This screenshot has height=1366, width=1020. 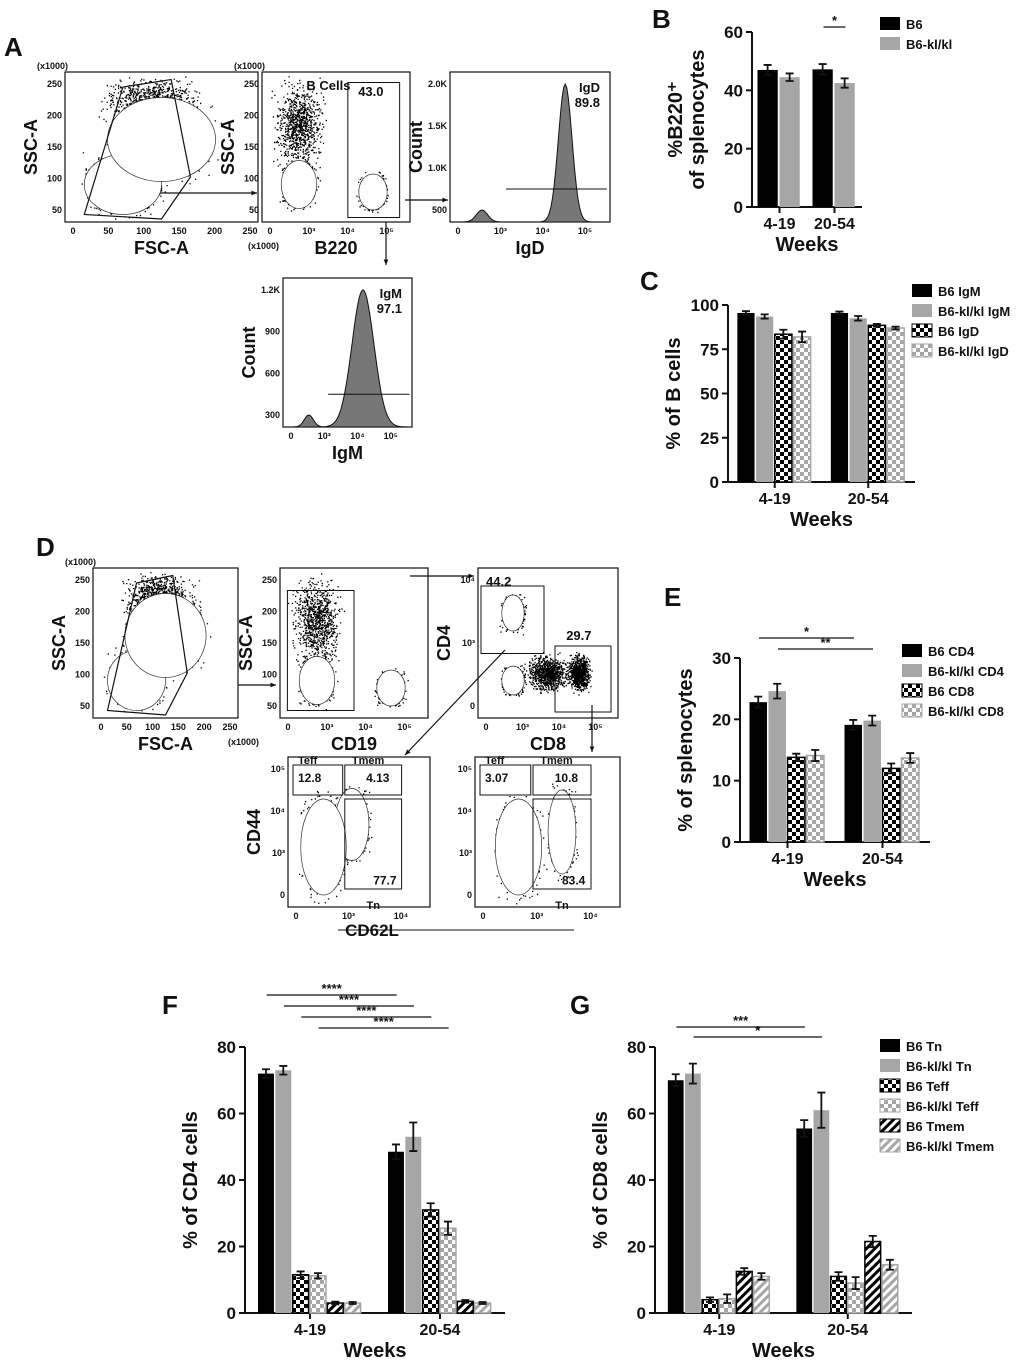 I want to click on chart-g-y-tick-label: 0, so click(x=641, y=1313).